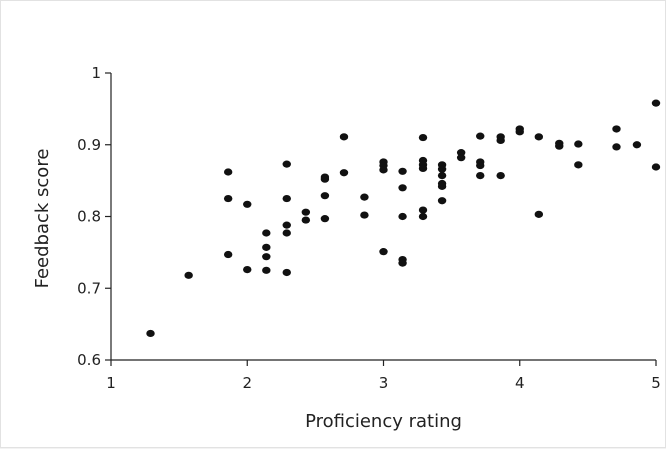 Image resolution: width=666 pixels, height=449 pixels. Describe the element at coordinates (42, 219) in the screenshot. I see `y-axis-title: Feedback score` at that location.